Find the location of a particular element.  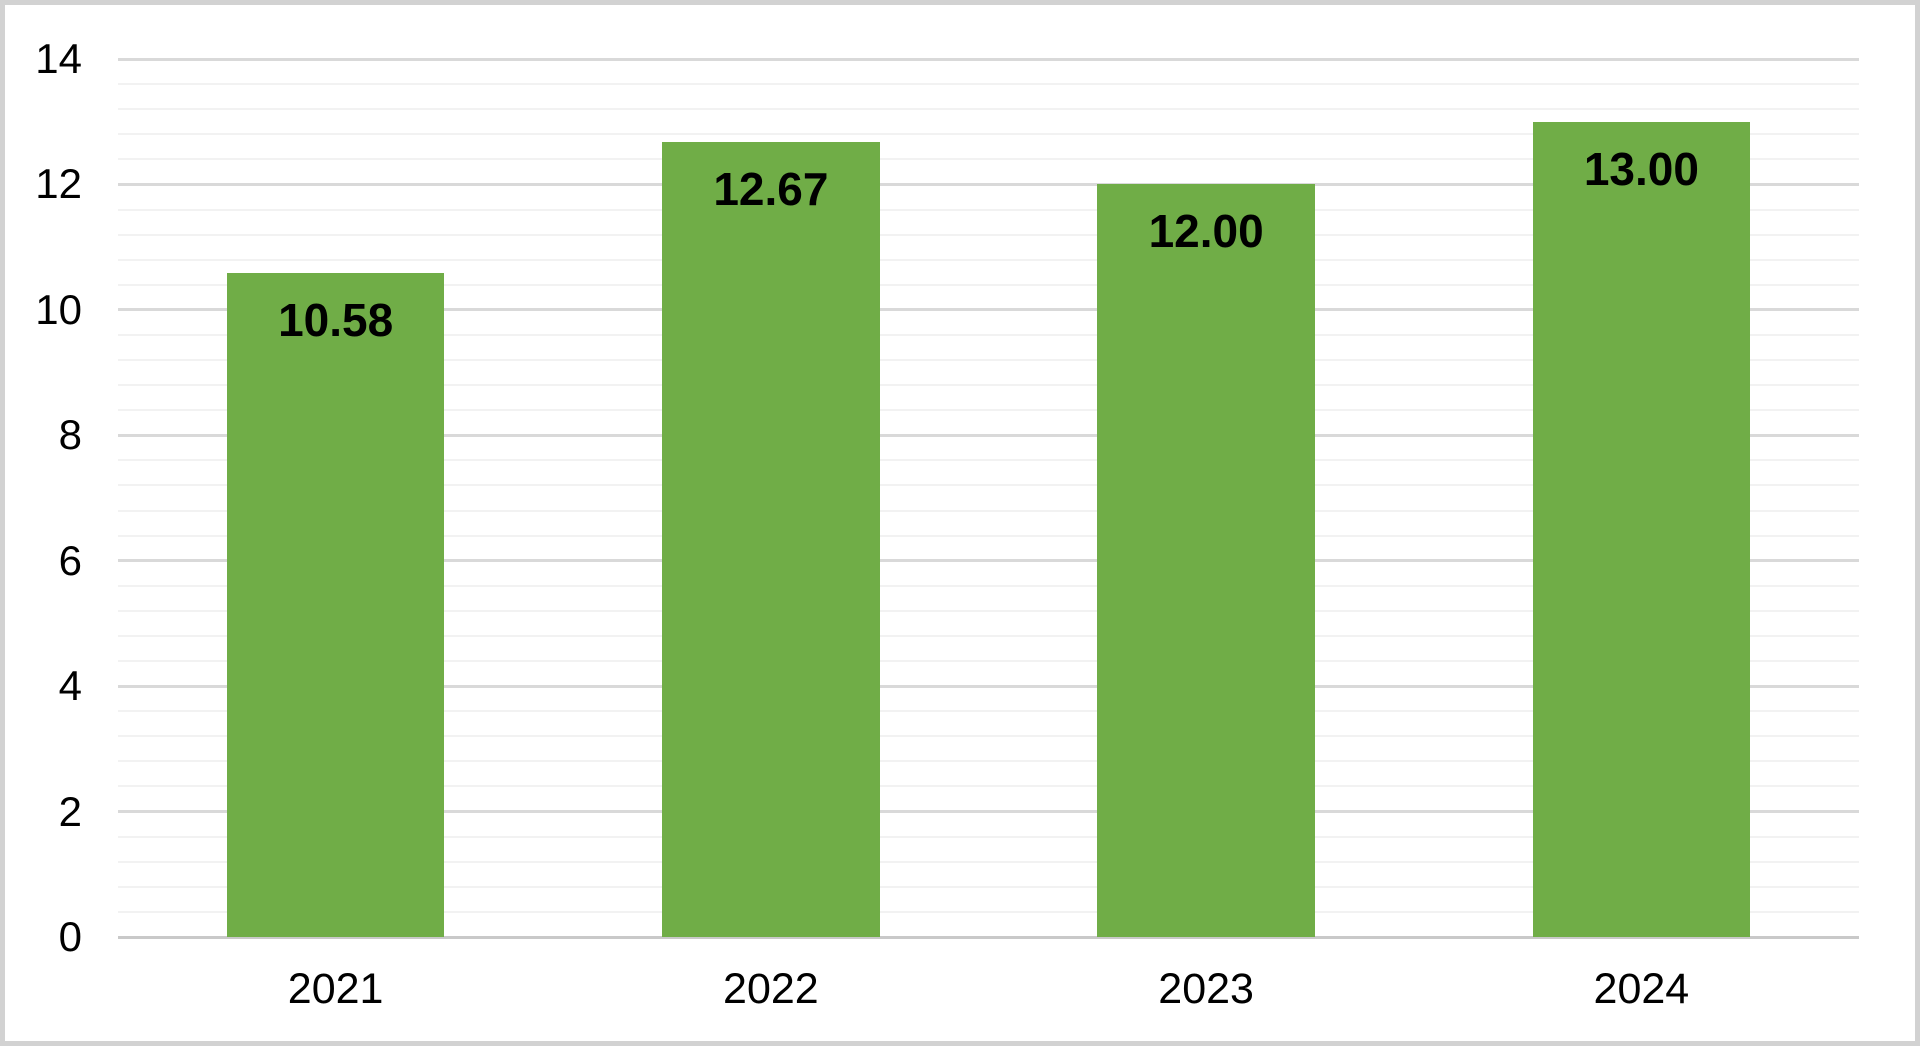

y-tick-label-4: 4 is located at coordinates (70, 686).